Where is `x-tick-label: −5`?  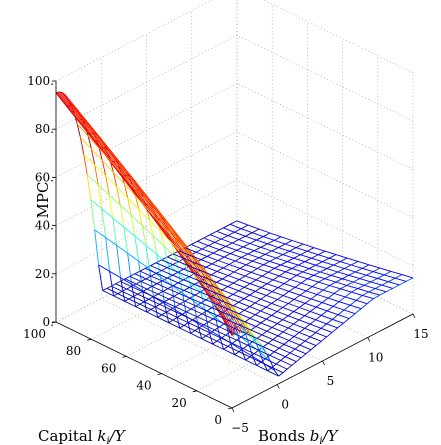
x-tick-label: −5 is located at coordinates (240, 428).